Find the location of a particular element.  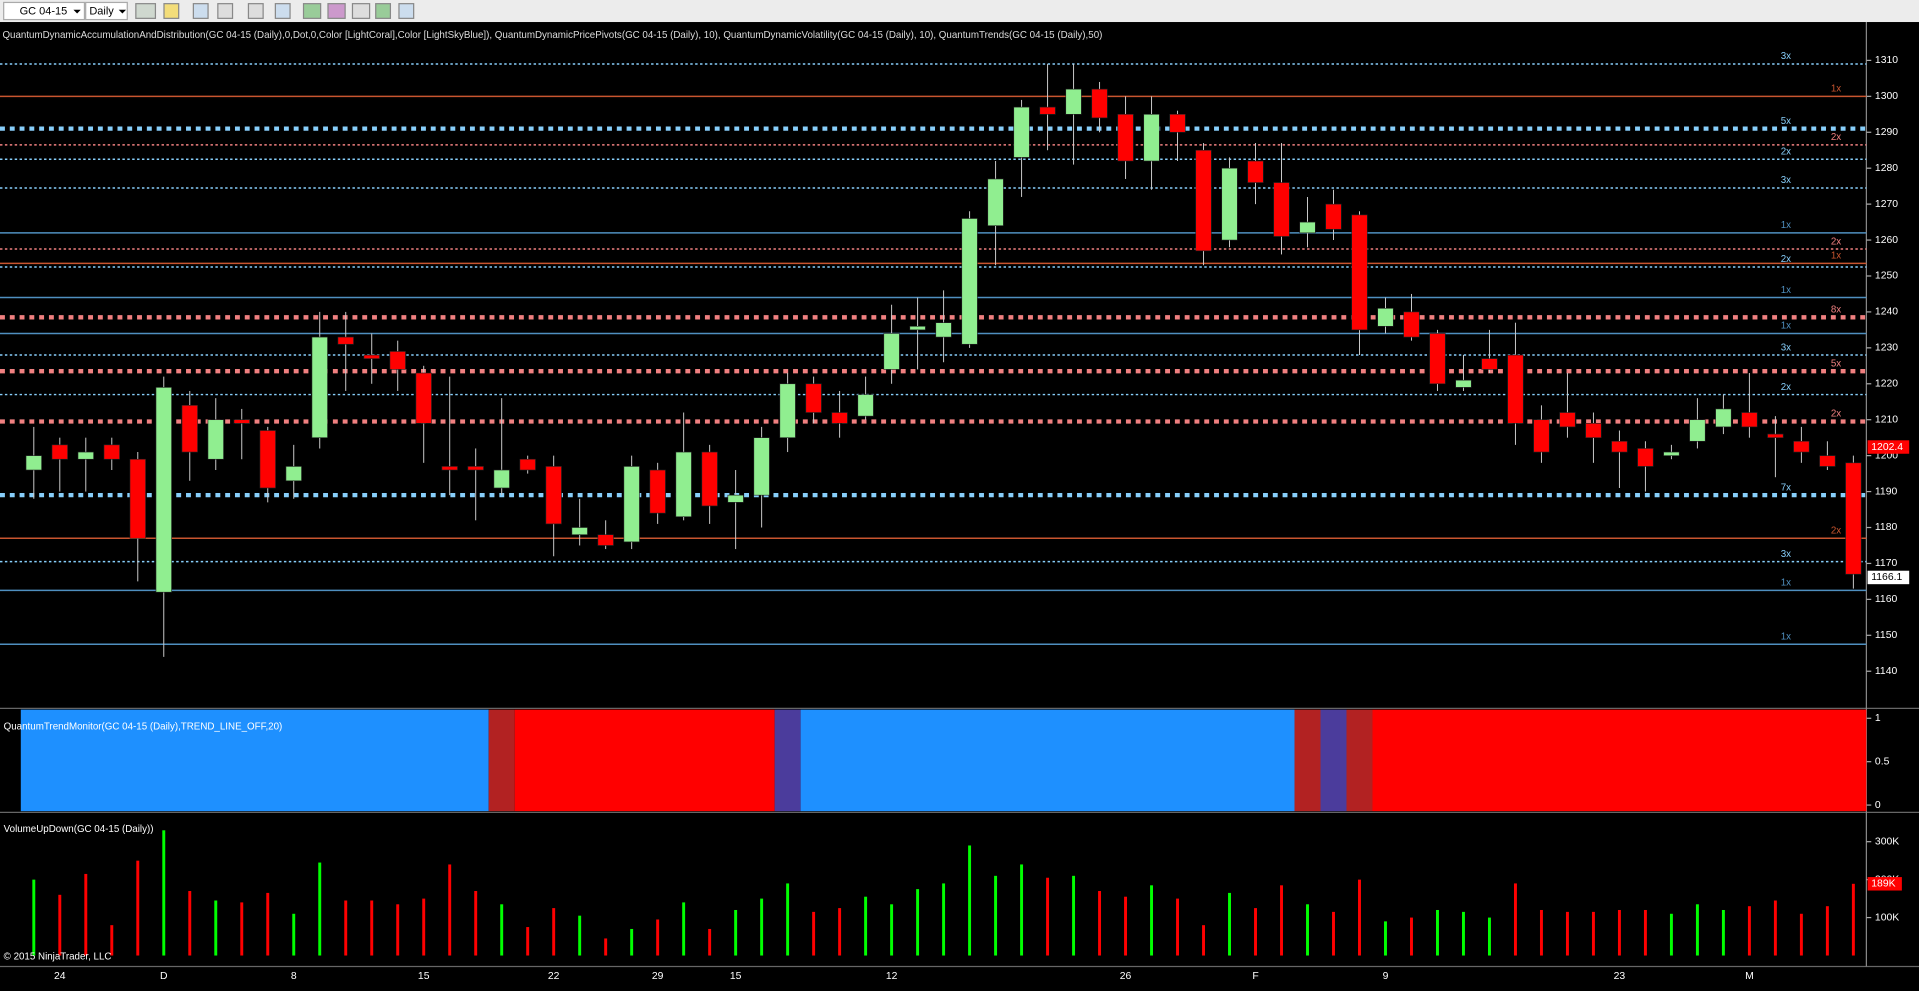

toolbar-icons is located at coordinates (275, 11).